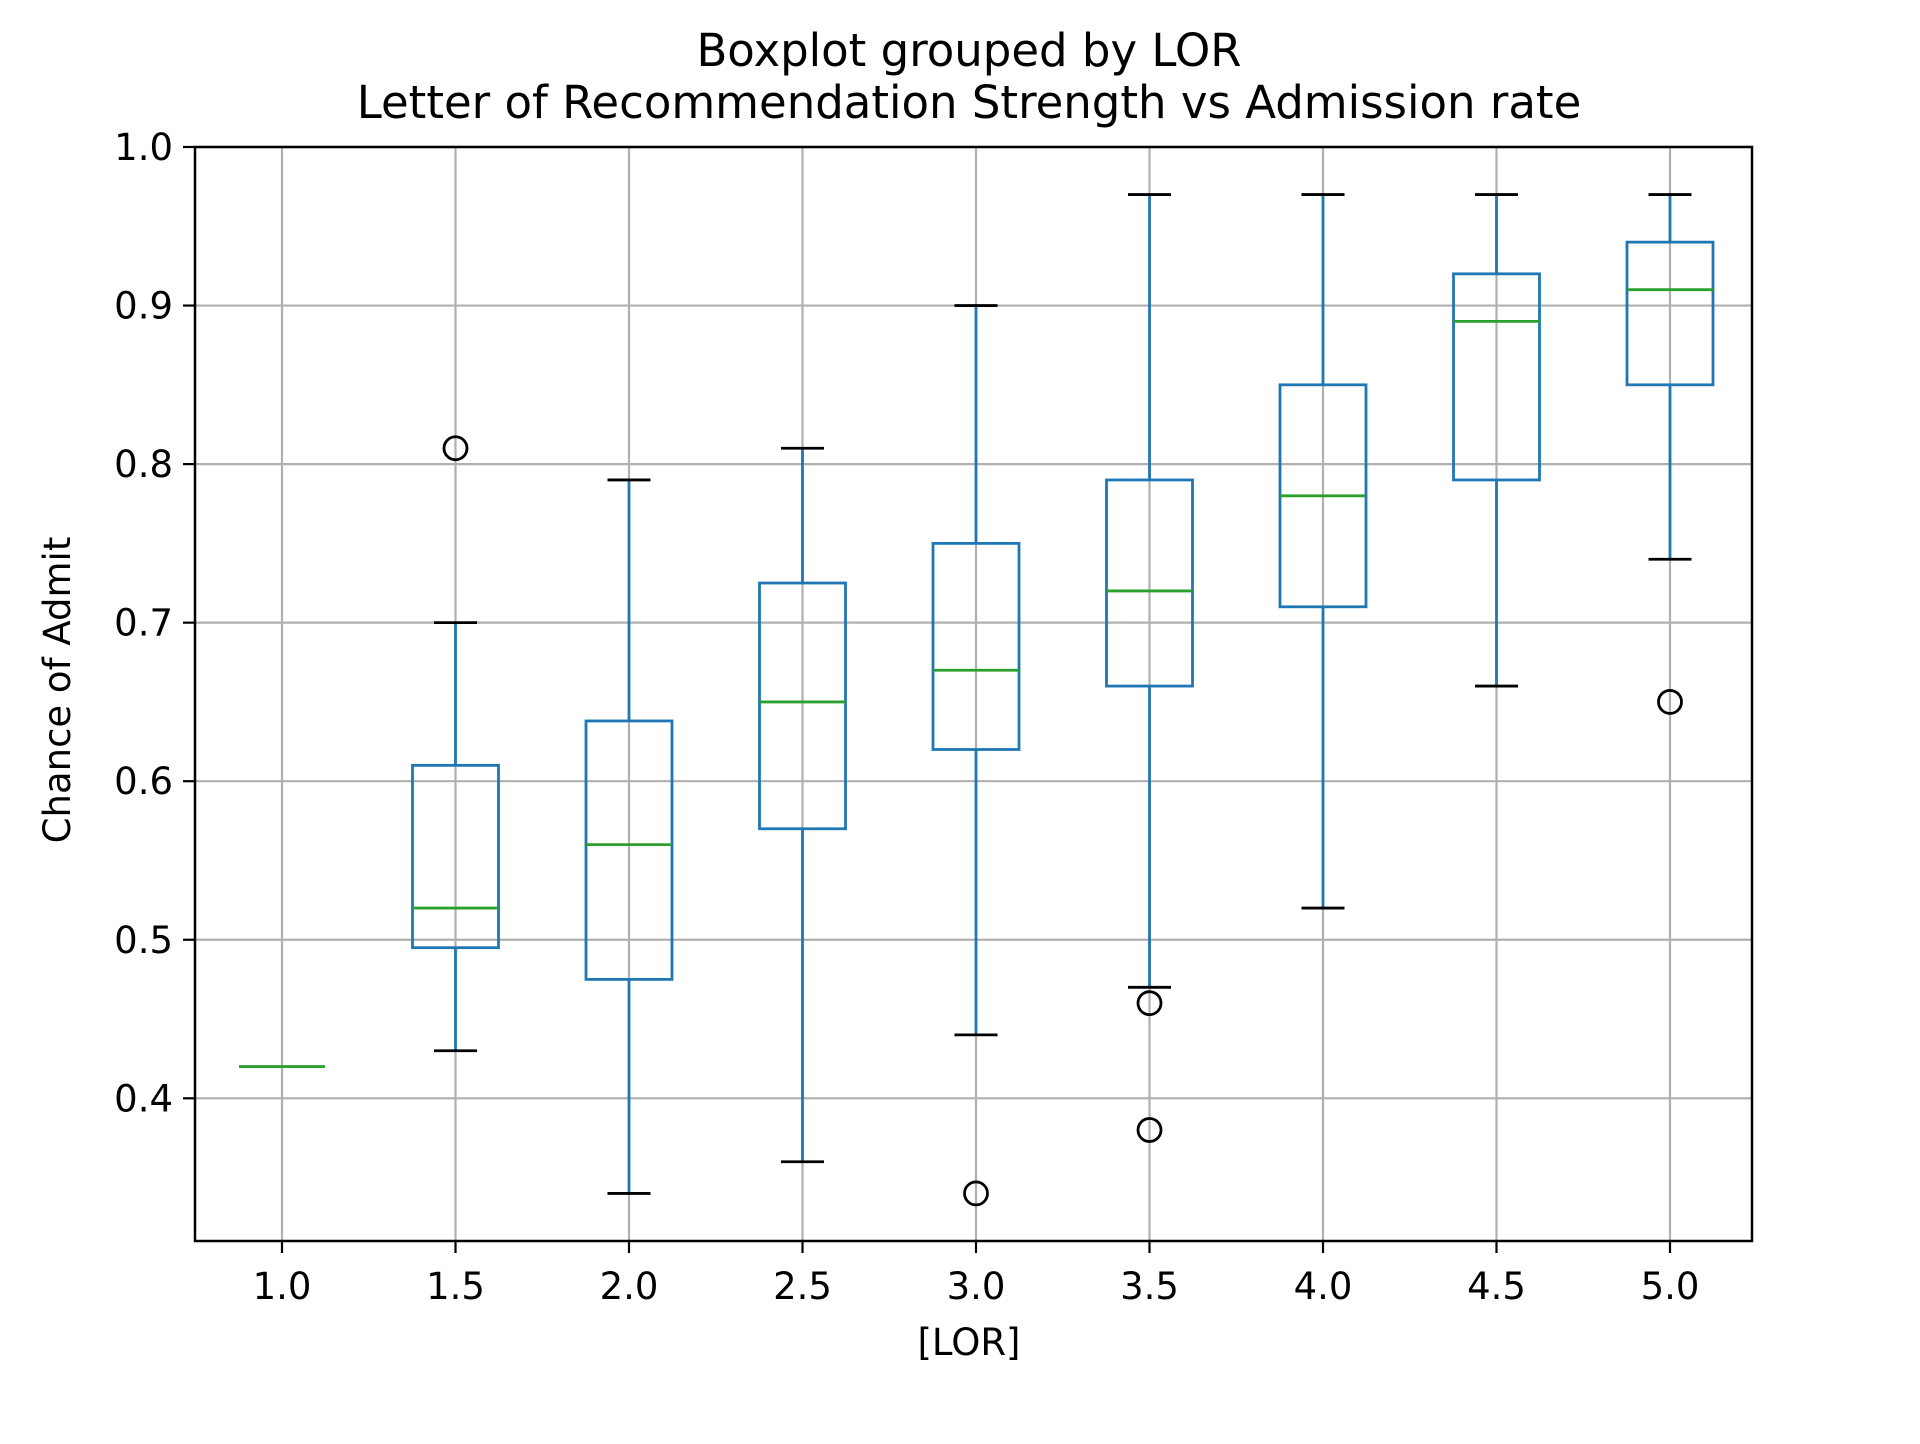 This screenshot has width=1920, height=1444. What do you see at coordinates (57, 690) in the screenshot?
I see `y-axis-label: Chance of Admit` at bounding box center [57, 690].